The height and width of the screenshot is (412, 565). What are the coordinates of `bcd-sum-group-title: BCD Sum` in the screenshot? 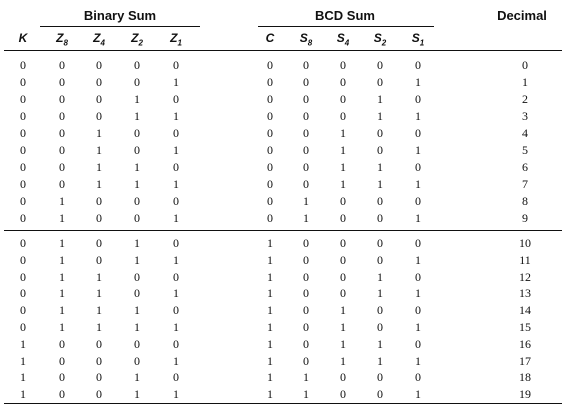 It's located at (345, 15).